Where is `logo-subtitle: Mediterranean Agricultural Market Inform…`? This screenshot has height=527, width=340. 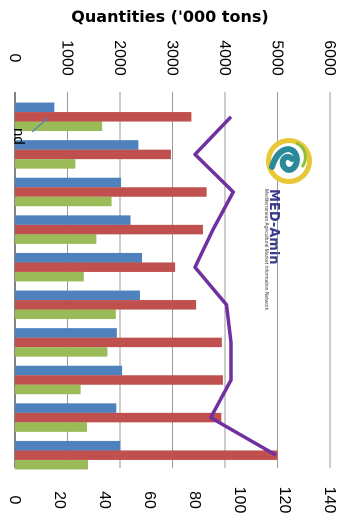 logo-subtitle: Mediterranean Agricultural Market Inform… is located at coordinates (266, 250).